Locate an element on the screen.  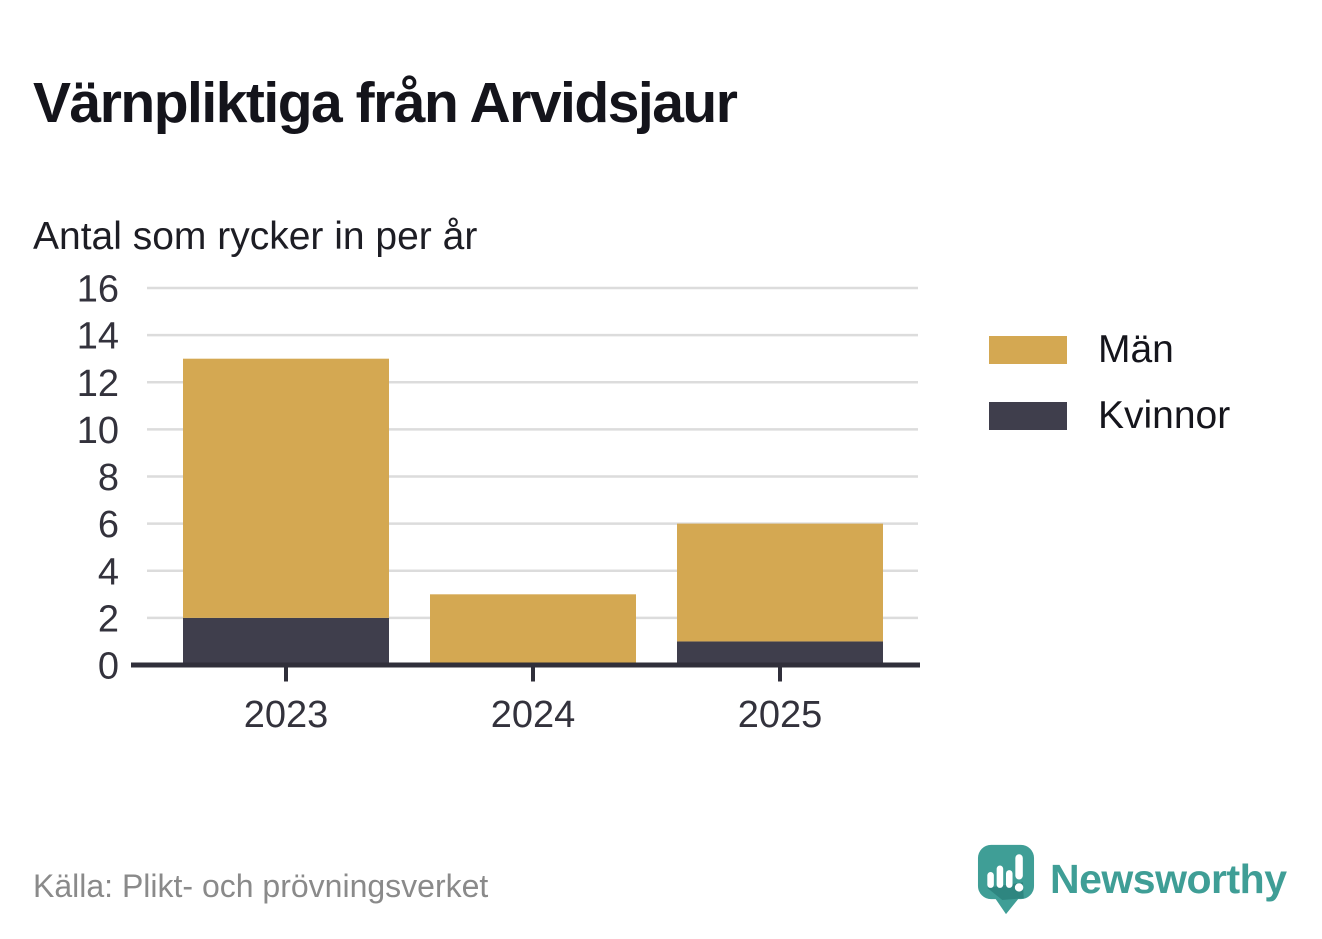
legend: Män Kvinnor is located at coordinates (1109, 382).